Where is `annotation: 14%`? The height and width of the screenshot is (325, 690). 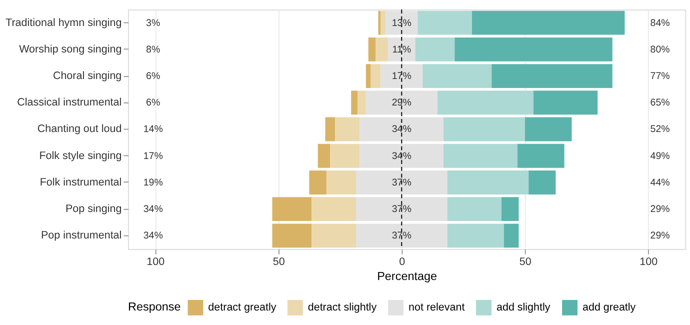 annotation: 14% is located at coordinates (153, 130).